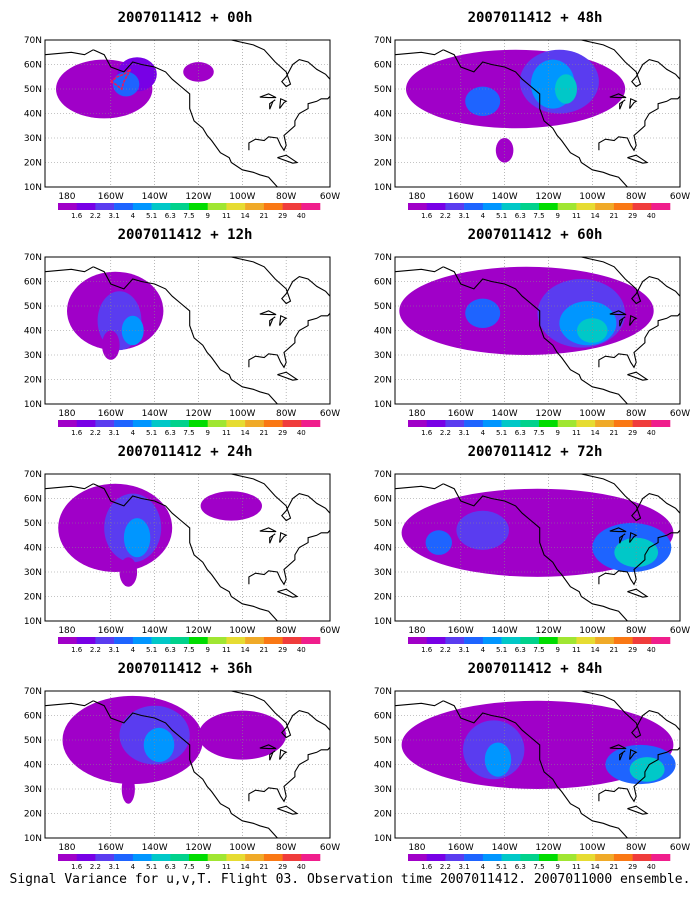  I want to click on panel-title: 2007011412 + 36h, so click(185, 669).